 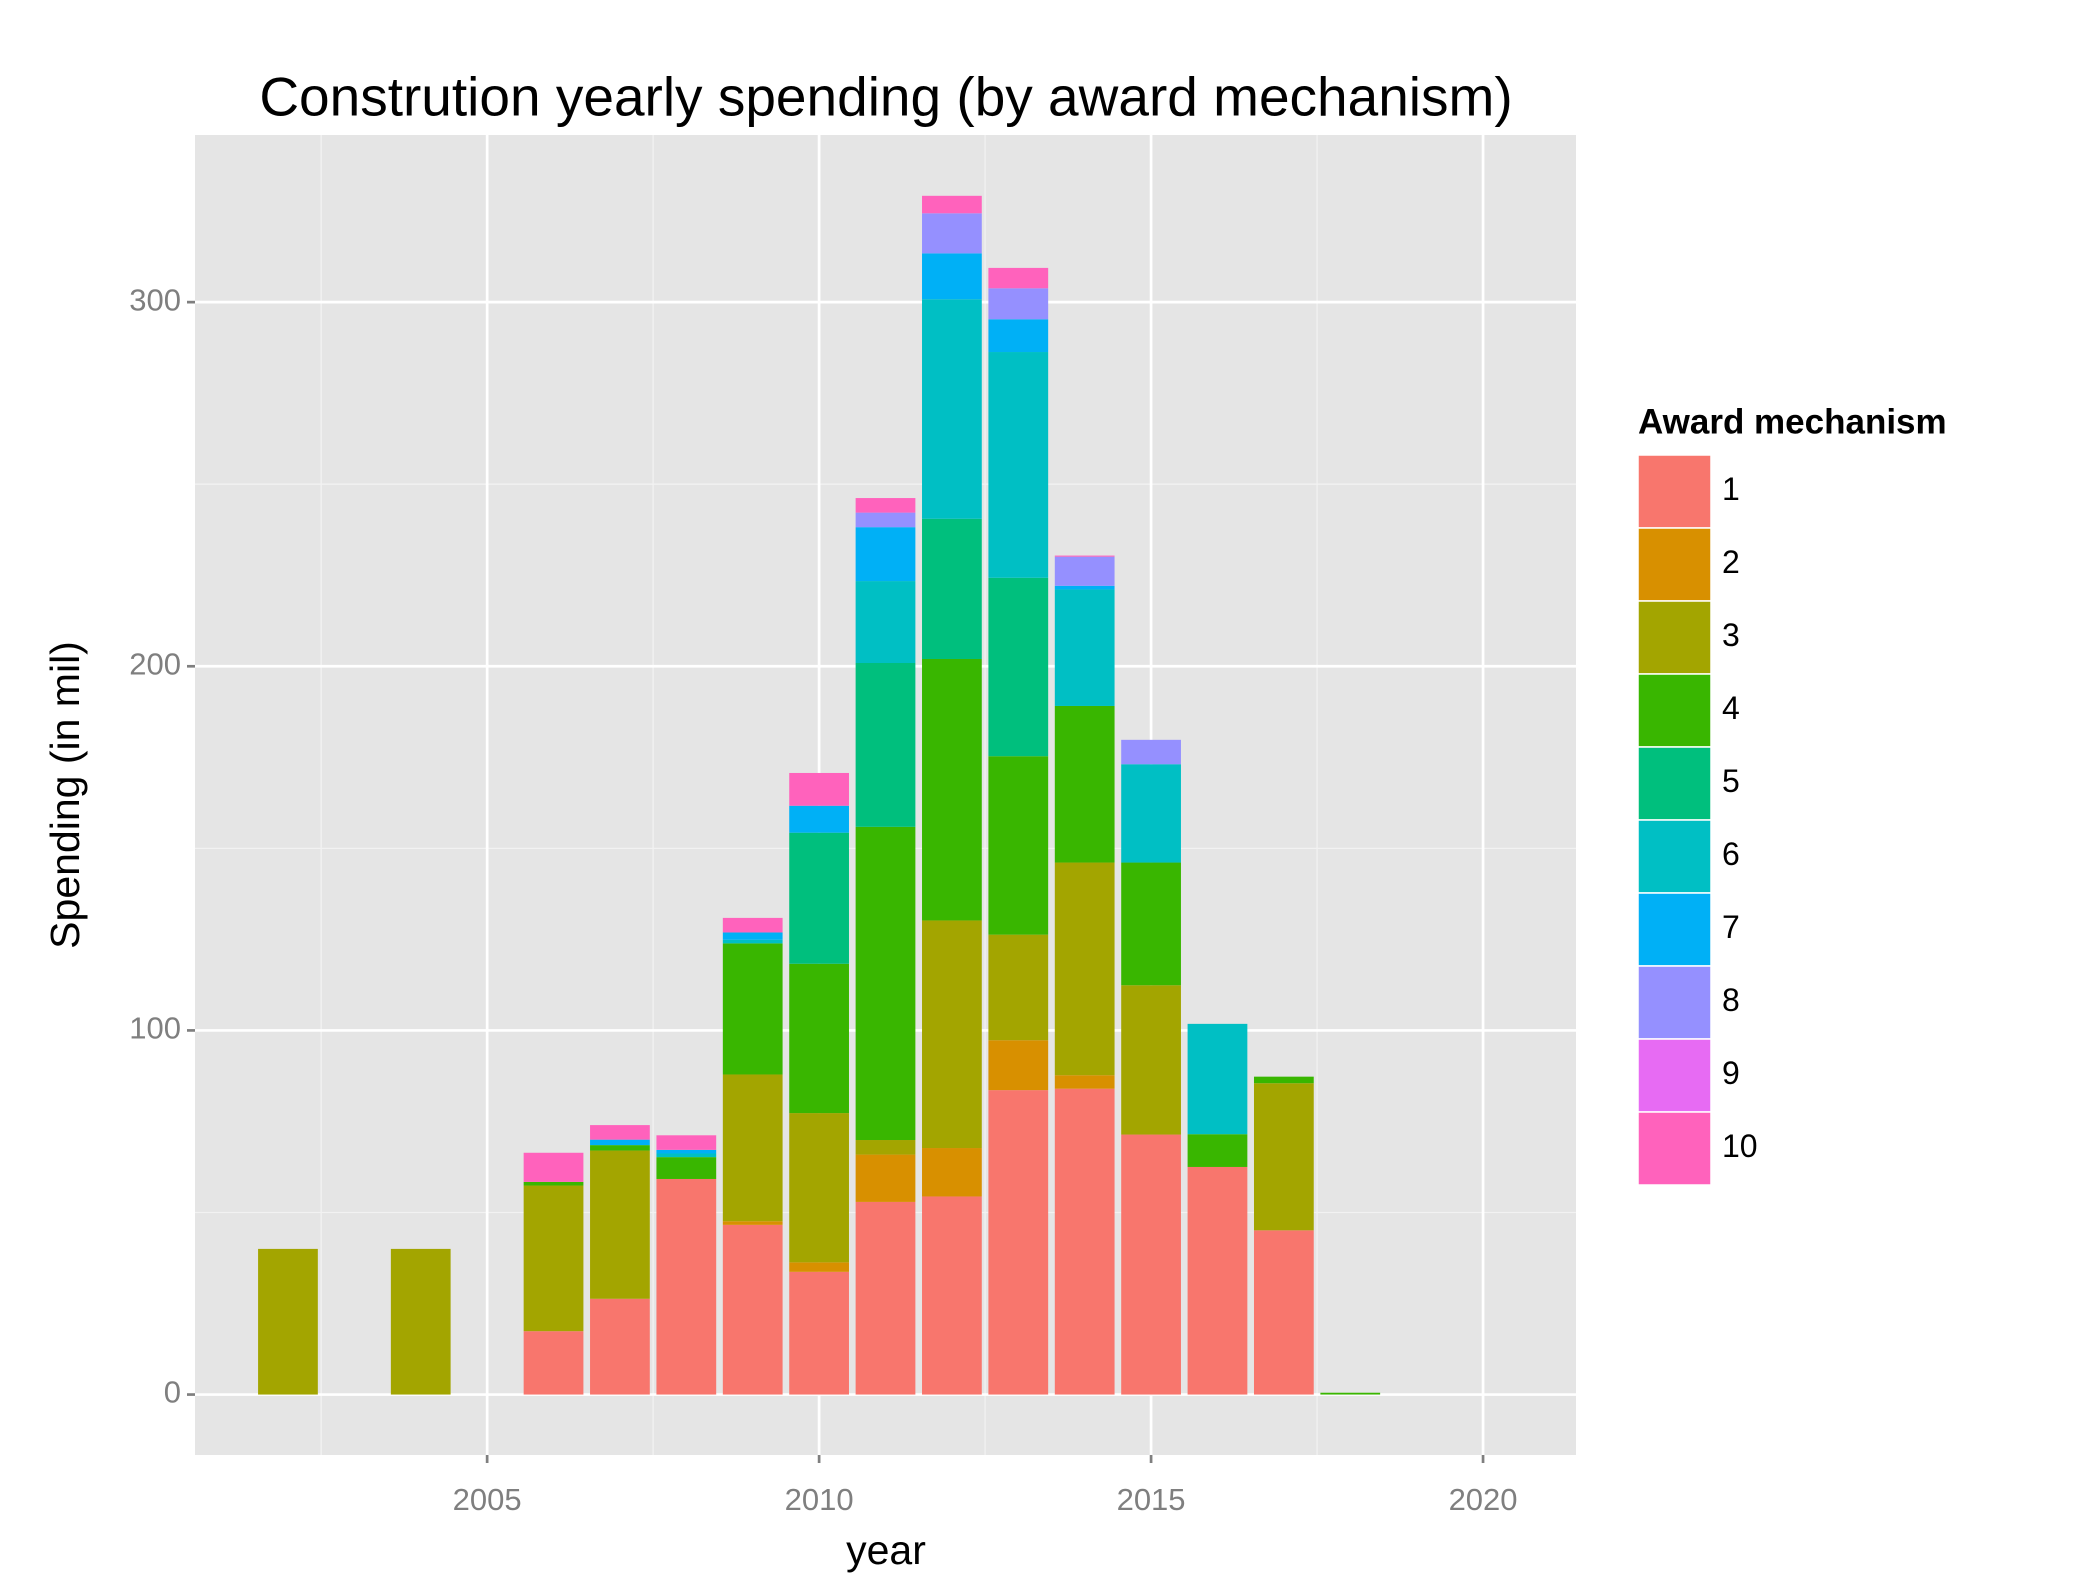 I want to click on legend-label: 1, so click(x=1731, y=489).